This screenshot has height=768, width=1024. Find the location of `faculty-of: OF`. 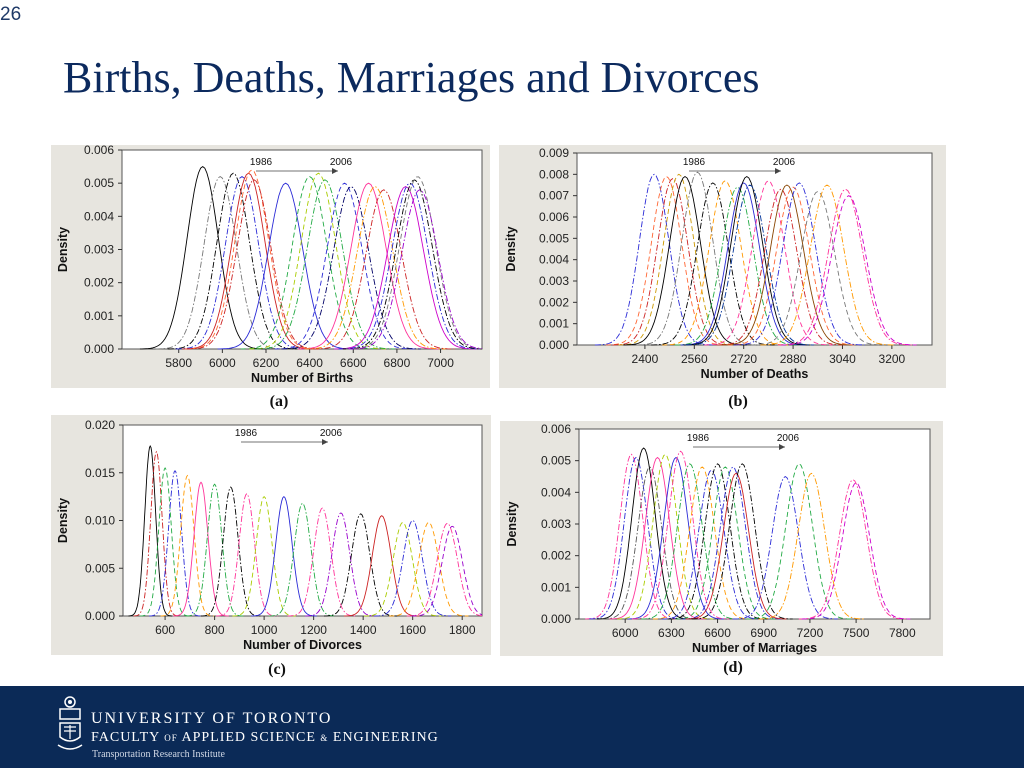

faculty-of: OF is located at coordinates (171, 738).